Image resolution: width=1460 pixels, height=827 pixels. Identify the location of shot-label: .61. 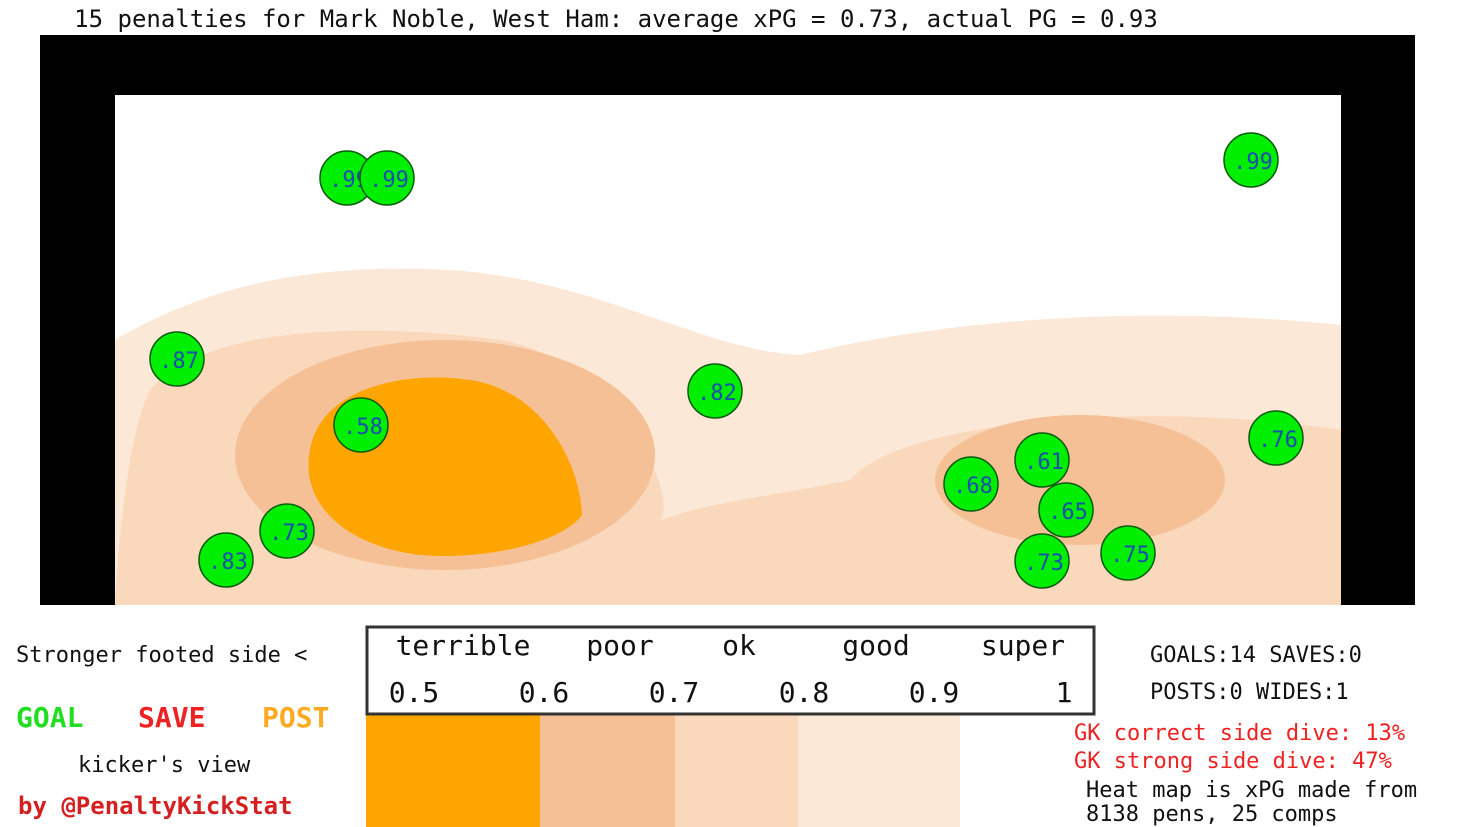
(1044, 462).